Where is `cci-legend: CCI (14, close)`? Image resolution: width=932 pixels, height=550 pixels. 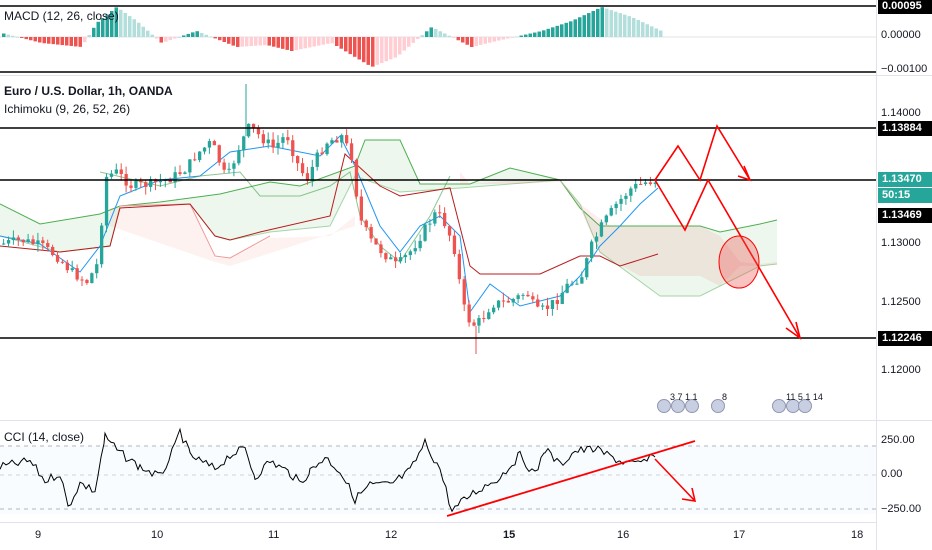
cci-legend: CCI (14, close) is located at coordinates (44, 437).